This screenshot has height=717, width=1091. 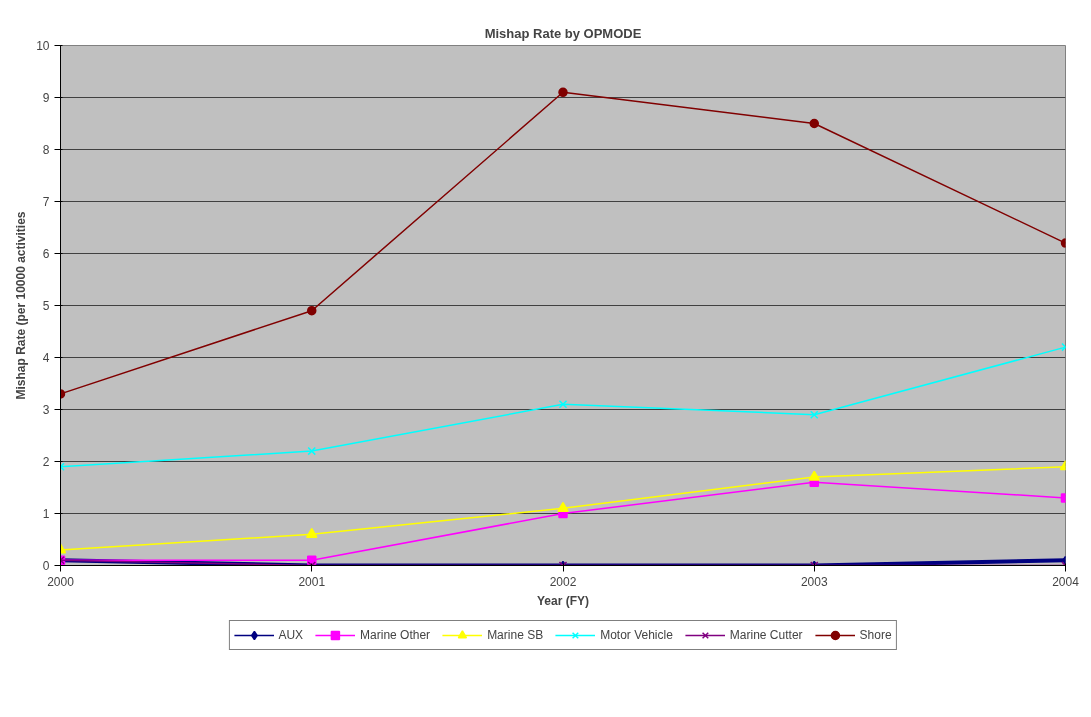 I want to click on y-tick-label: 4, so click(x=46, y=358).